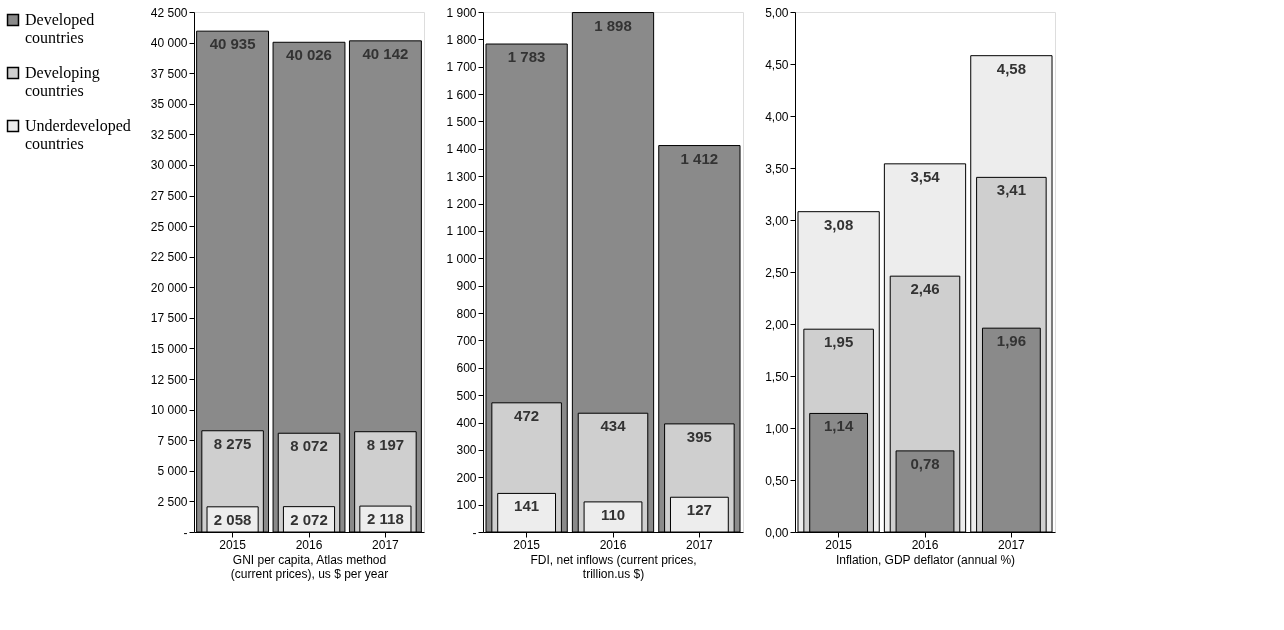 Image resolution: width=1284 pixels, height=630 pixels. I want to click on y-tick-label: 10 000, so click(169, 410).